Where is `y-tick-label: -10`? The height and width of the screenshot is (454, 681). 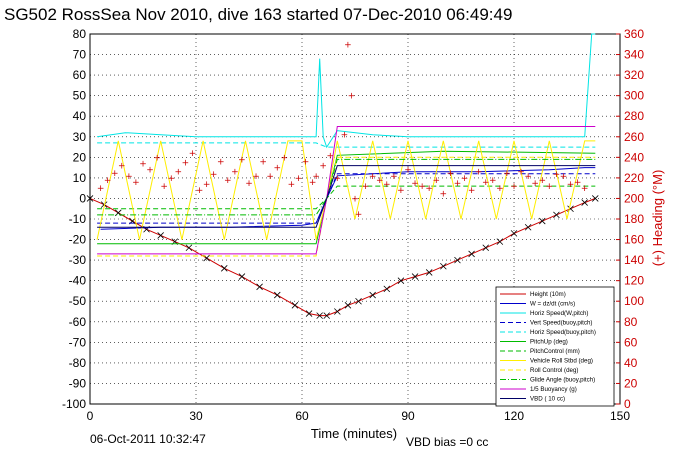 y-tick-label: -10 is located at coordinates (78, 219).